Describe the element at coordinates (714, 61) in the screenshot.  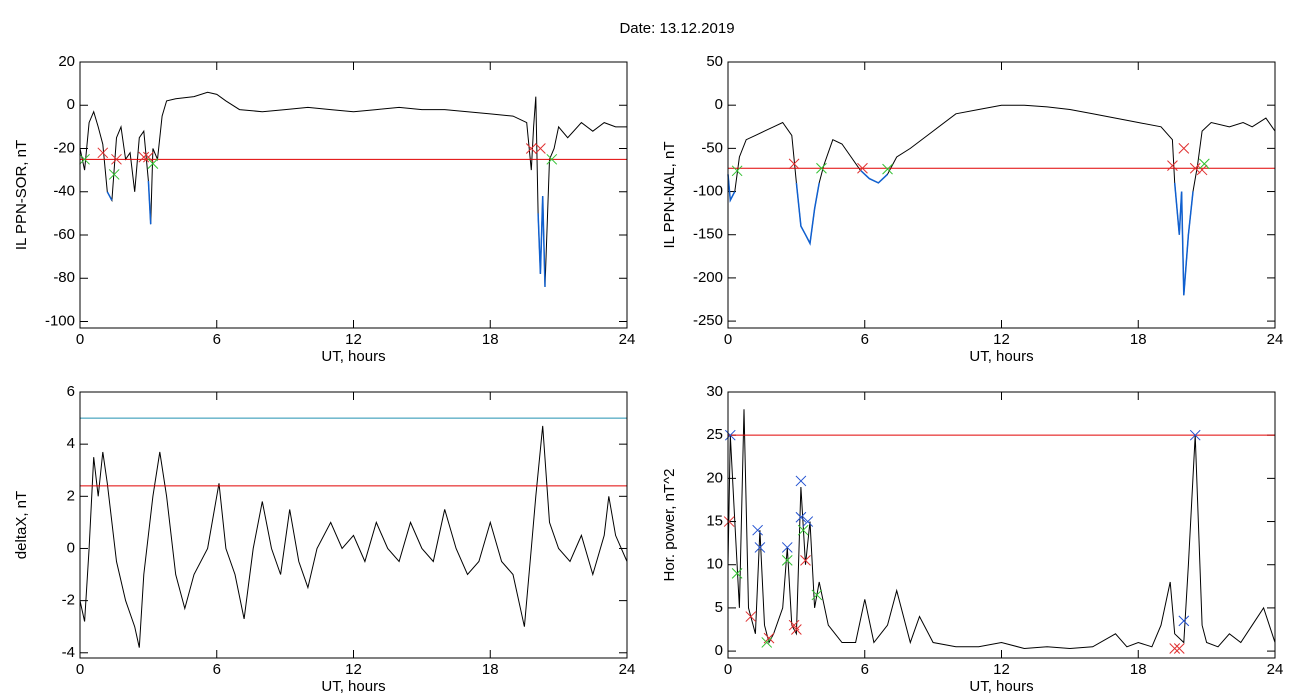
I see `y-tick-label: 50` at that location.